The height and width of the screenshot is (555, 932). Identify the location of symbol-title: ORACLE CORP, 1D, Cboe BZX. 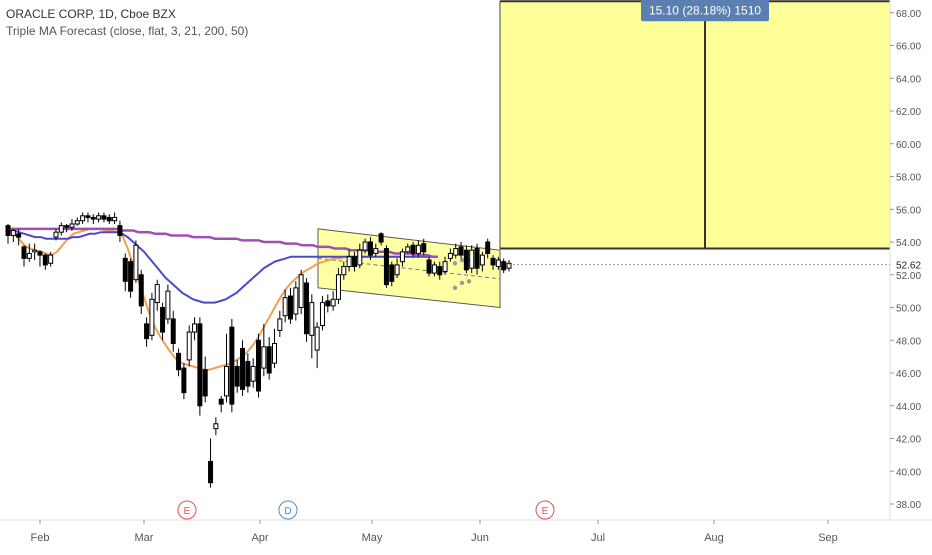
(91, 14).